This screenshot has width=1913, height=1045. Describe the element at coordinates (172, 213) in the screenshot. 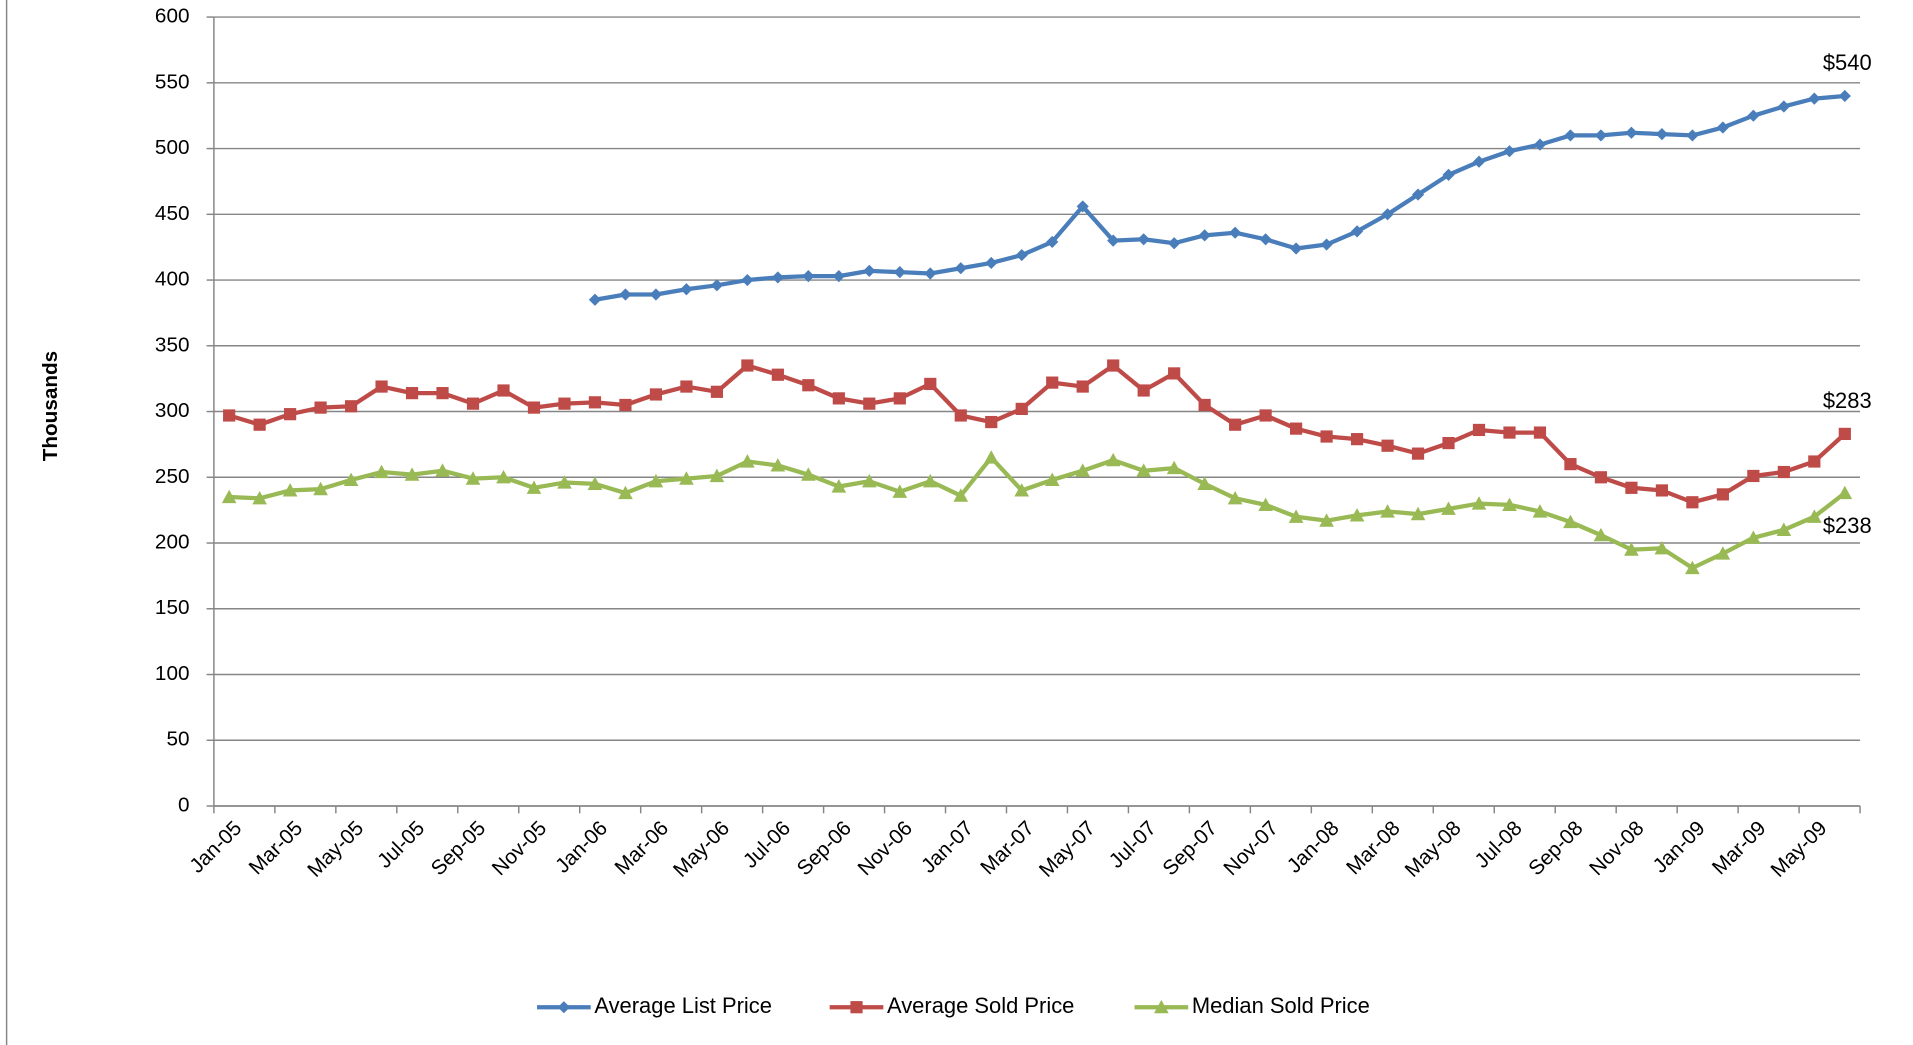

I see `y-tick-label: 450` at that location.